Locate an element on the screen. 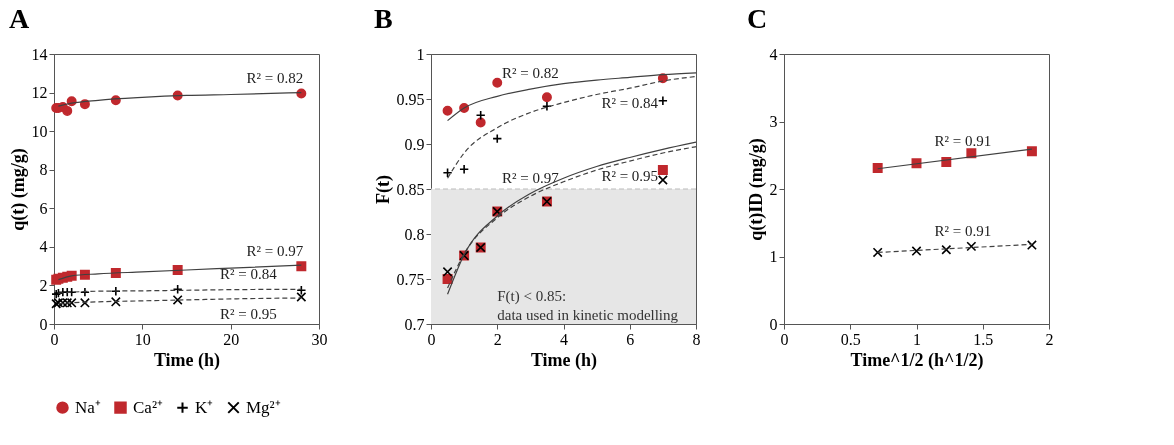  x-axis-title: Time^1/2 (h^1/2) is located at coordinates (917, 360).